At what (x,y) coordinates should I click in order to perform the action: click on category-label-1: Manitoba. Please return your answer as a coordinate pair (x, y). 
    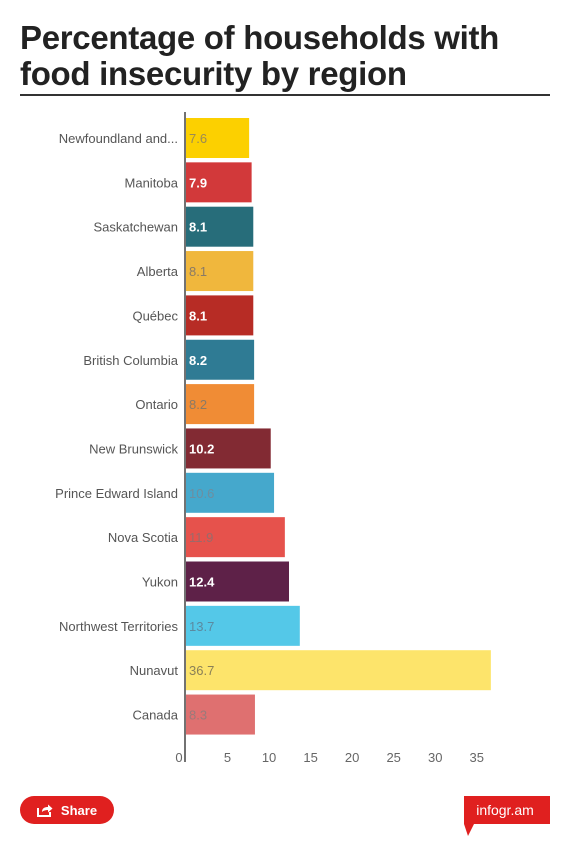
    Looking at the image, I should click on (152, 182).